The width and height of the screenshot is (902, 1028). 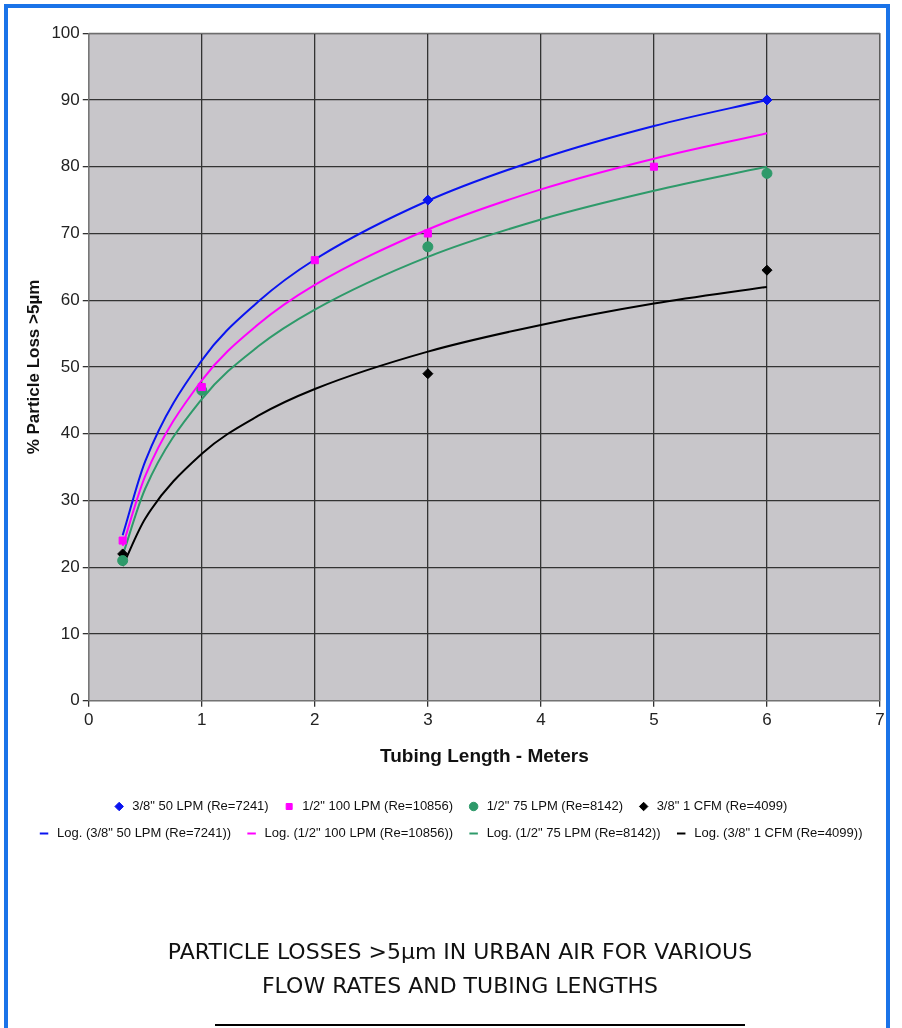 I want to click on x-tick-label: 1, so click(x=202, y=719).